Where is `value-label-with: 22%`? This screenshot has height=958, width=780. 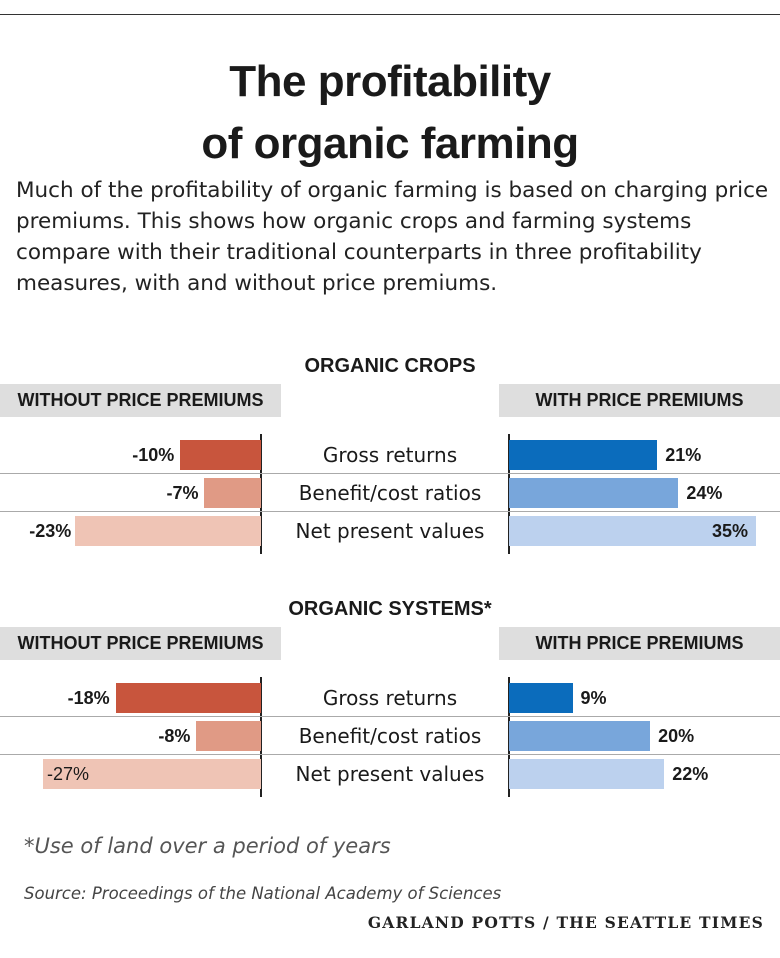 value-label-with: 22% is located at coordinates (690, 774).